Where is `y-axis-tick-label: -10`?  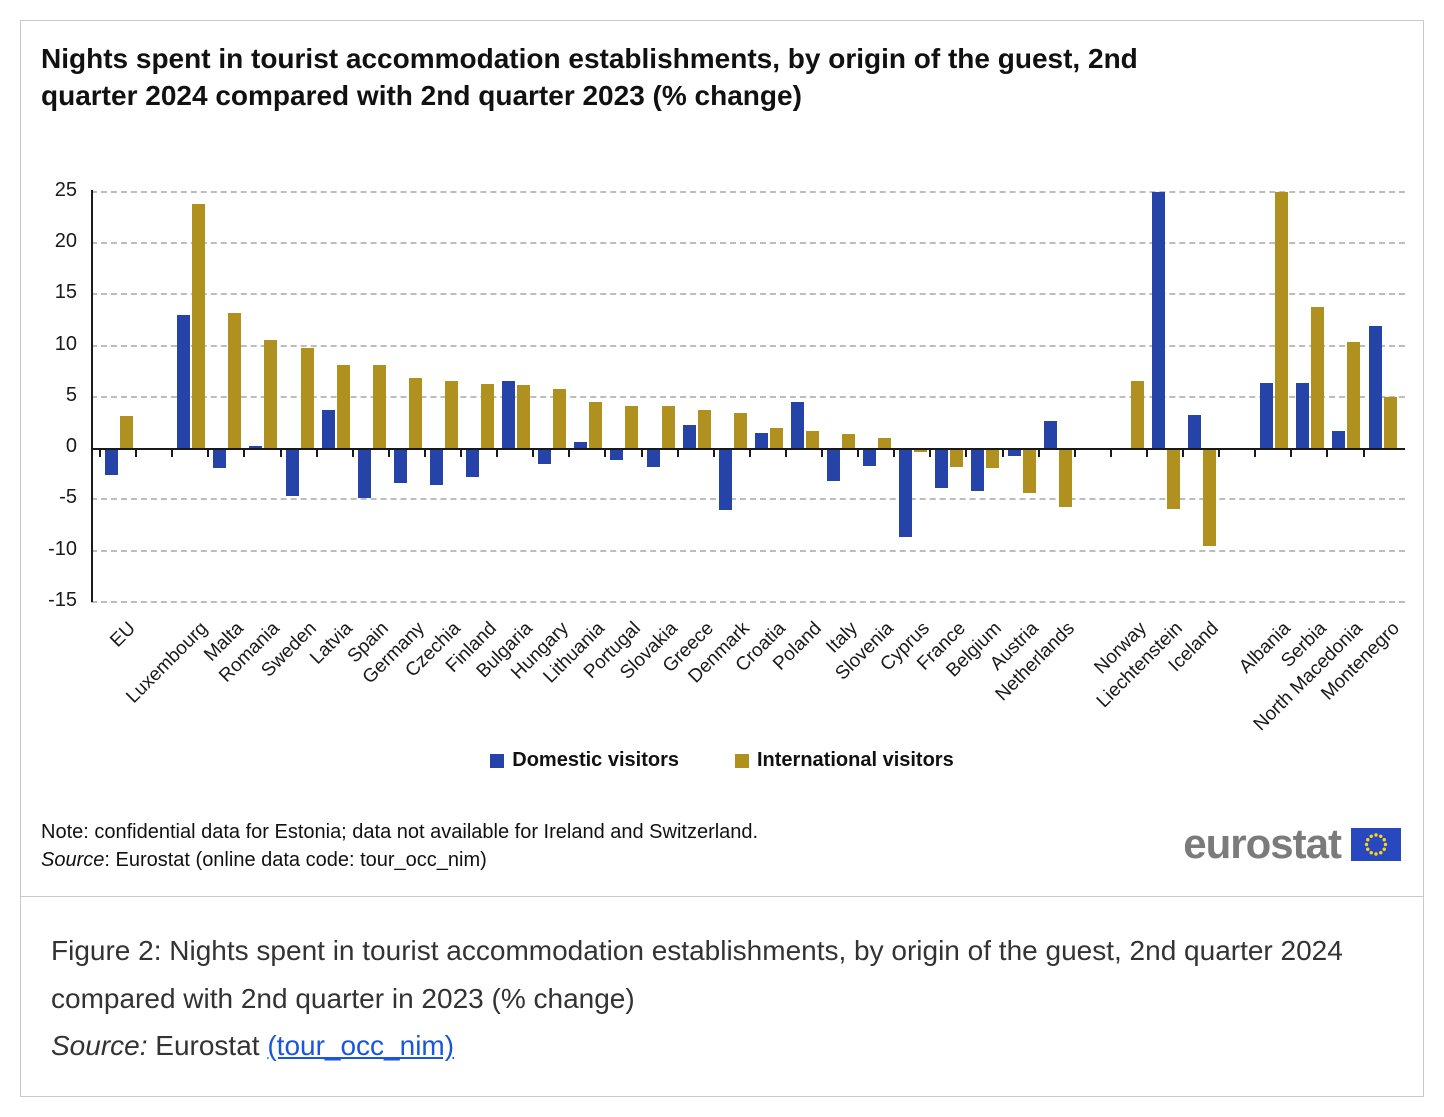 y-axis-tick-label: -10 is located at coordinates (62, 548).